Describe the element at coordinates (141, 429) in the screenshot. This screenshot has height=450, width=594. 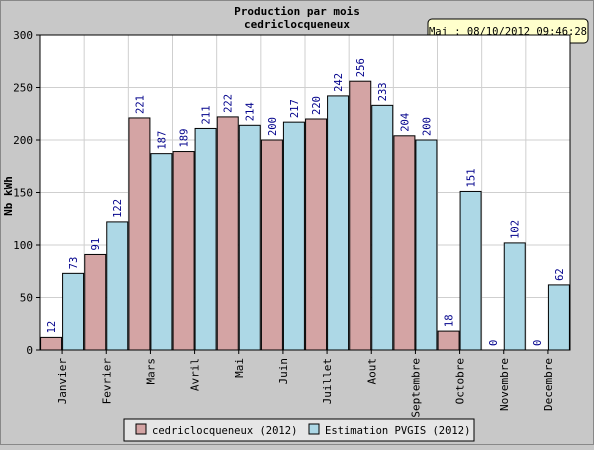
I see `legend-swatch-production` at that location.